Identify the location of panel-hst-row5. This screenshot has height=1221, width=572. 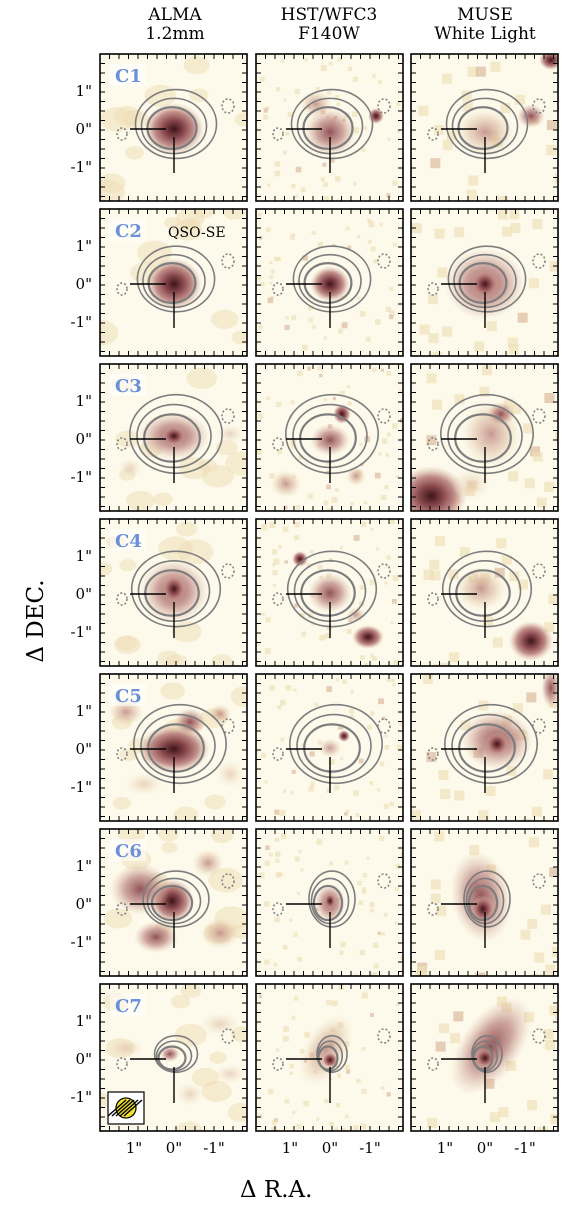
(329, 747).